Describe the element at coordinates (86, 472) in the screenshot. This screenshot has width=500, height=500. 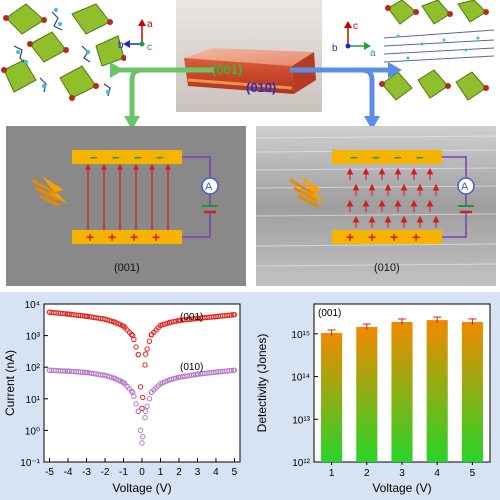
I see `x-tick-label: -3` at that location.